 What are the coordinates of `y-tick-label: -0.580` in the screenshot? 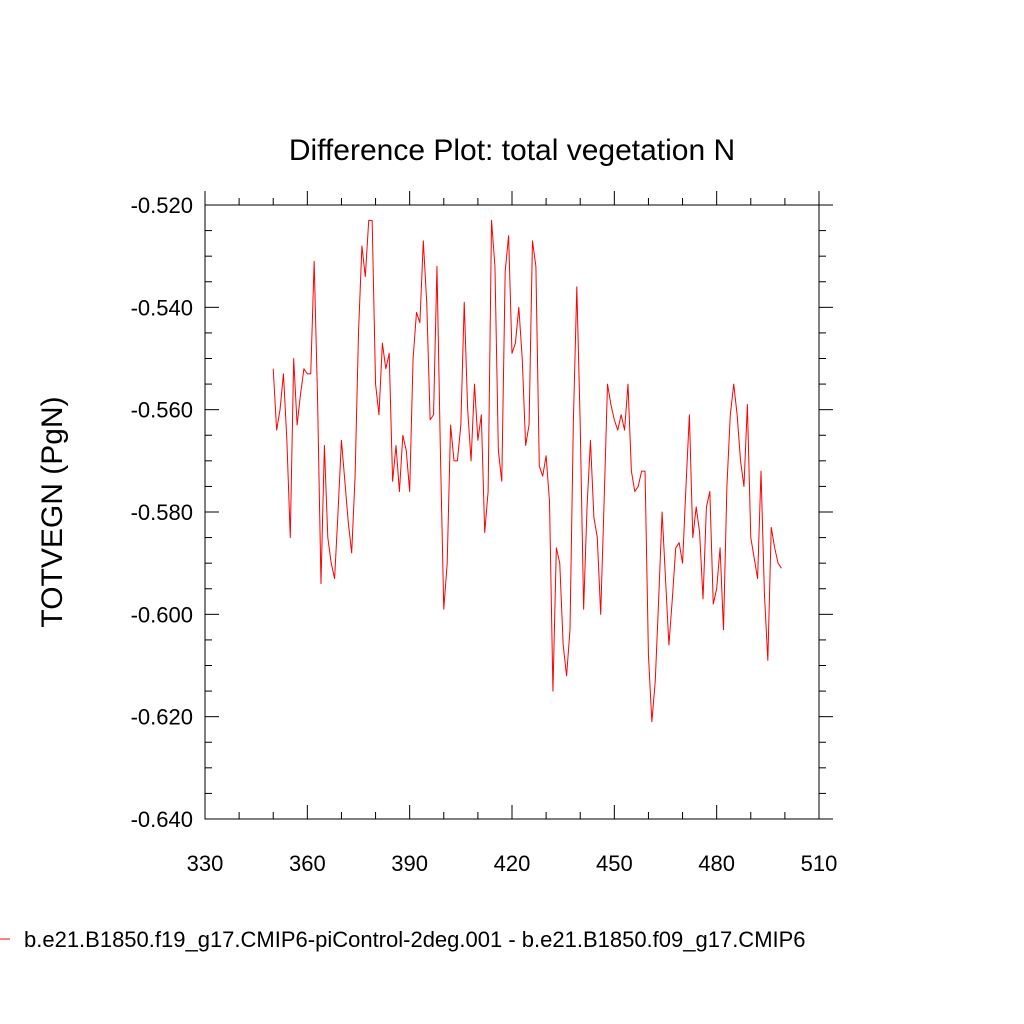 It's located at (162, 512).